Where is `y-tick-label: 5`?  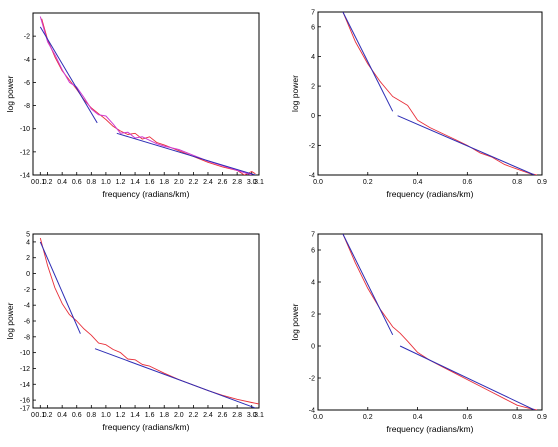 y-tick-label: 5 is located at coordinates (28, 235).